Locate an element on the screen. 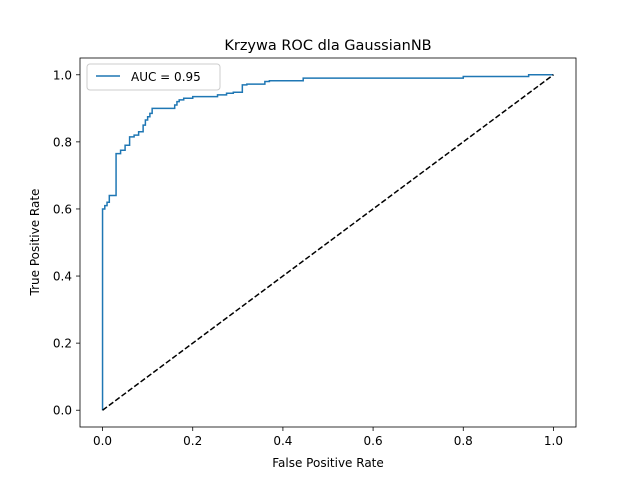 This screenshot has height=480, width=640. y-tick-label: 0.8 is located at coordinates (62, 142).